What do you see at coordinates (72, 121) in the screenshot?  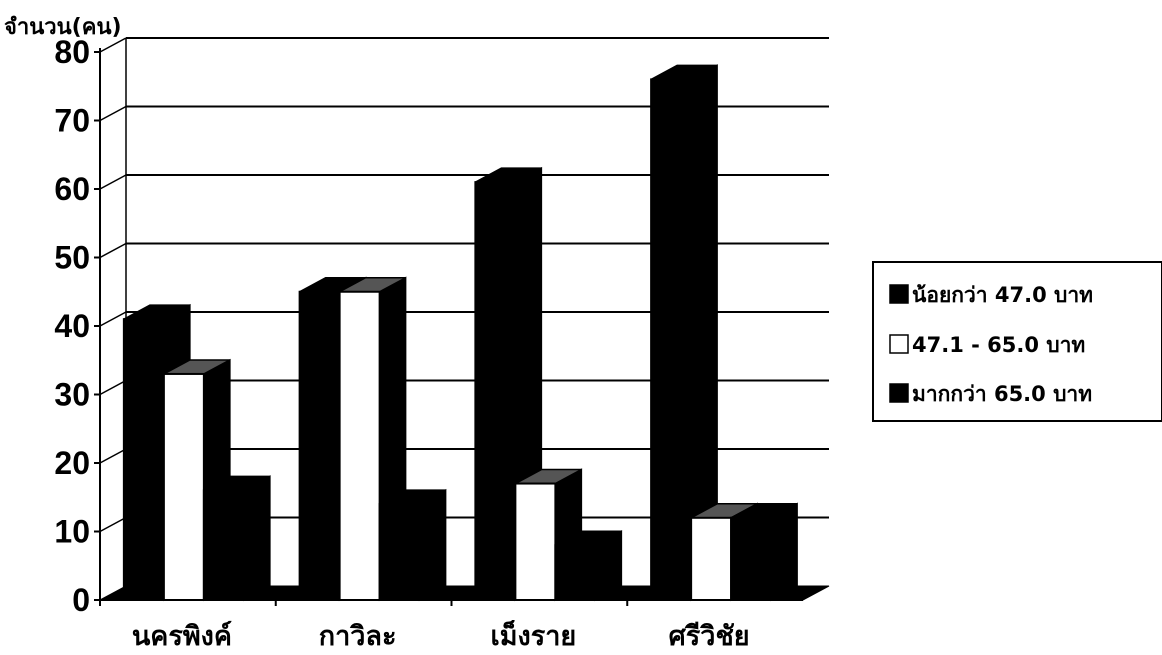 I see `y-tick-label: 70` at bounding box center [72, 121].